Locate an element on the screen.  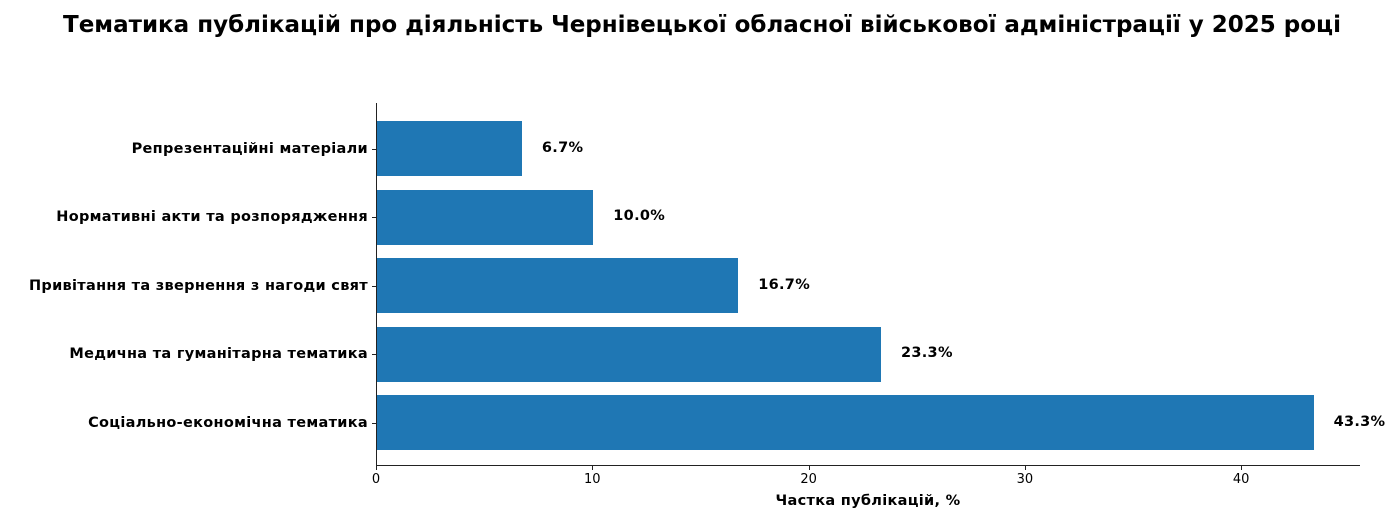
y-axis-line is located at coordinates (376, 284).